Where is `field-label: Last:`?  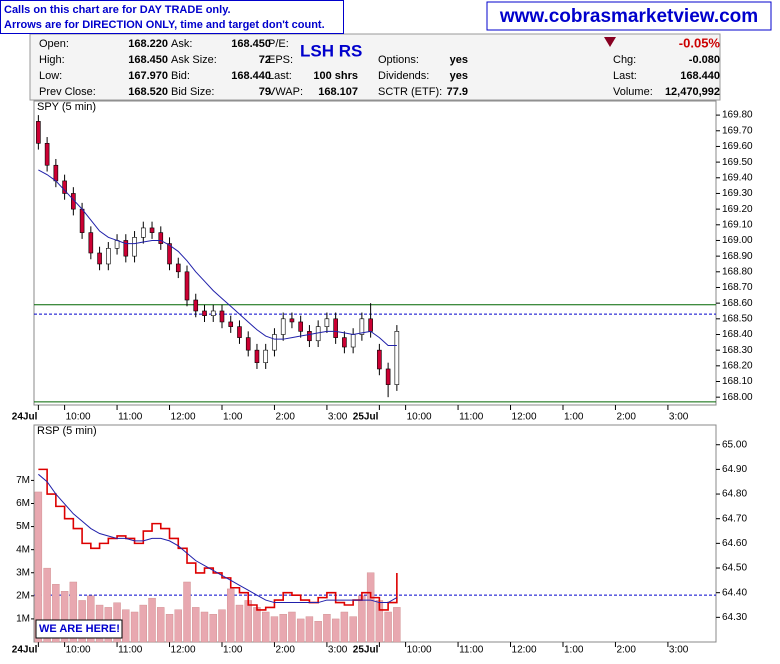 field-label: Last: is located at coordinates (280, 76).